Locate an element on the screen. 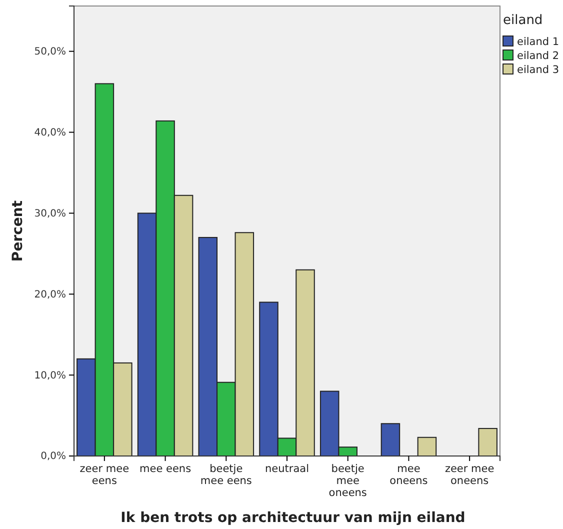 The image size is (563, 529). legend-label: eiland 1 is located at coordinates (538, 42).